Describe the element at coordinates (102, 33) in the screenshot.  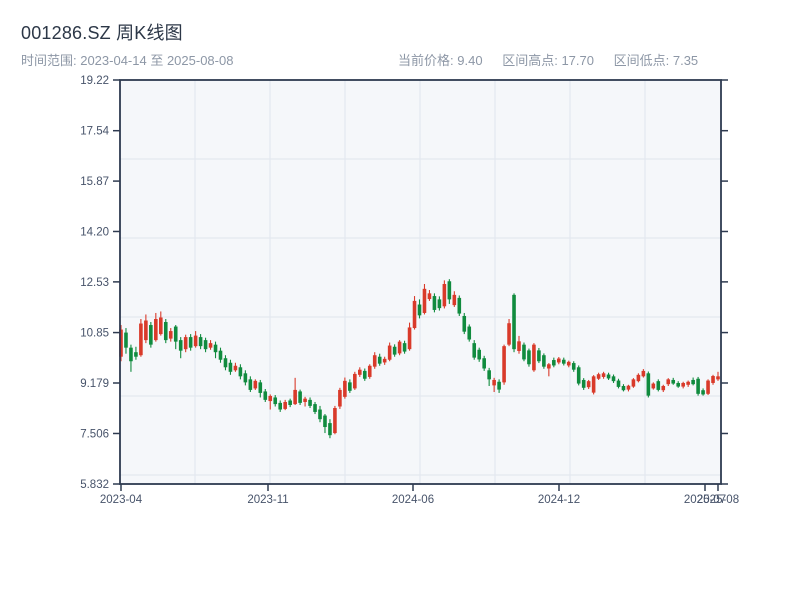
I see `page-title: 001286.SZ 周K线图` at that location.